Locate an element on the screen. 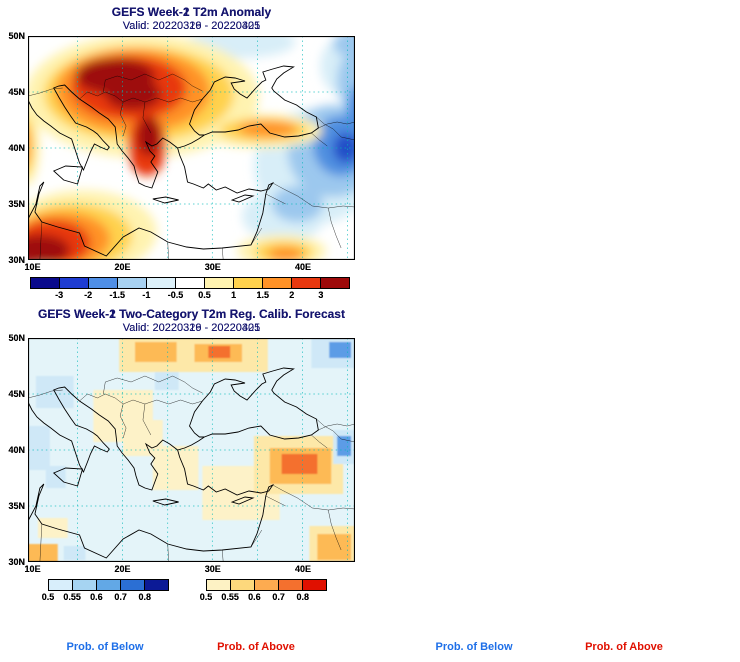 The image size is (740, 662). anomaly-colorbar: -3 -2 -1.5 -1 -0.5 0.5 1 1.5 2 3 is located at coordinates (190, 288).